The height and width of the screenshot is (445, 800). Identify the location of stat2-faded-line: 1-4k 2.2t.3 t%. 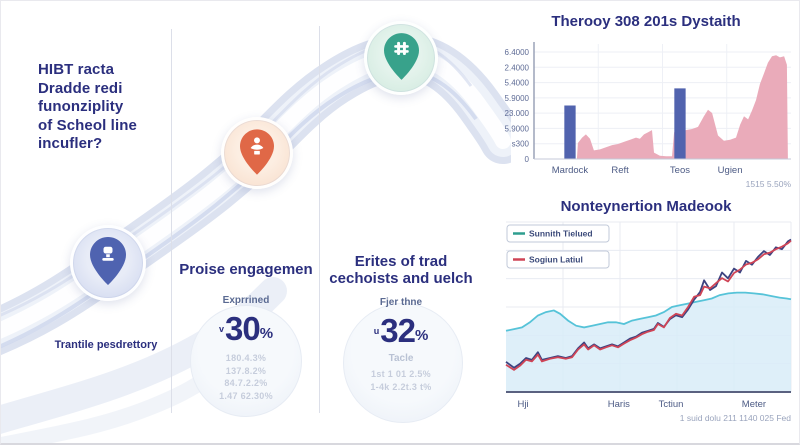
(401, 386).